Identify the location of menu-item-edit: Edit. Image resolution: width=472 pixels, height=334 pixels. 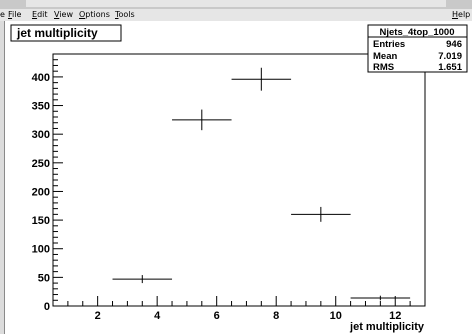
(40, 15).